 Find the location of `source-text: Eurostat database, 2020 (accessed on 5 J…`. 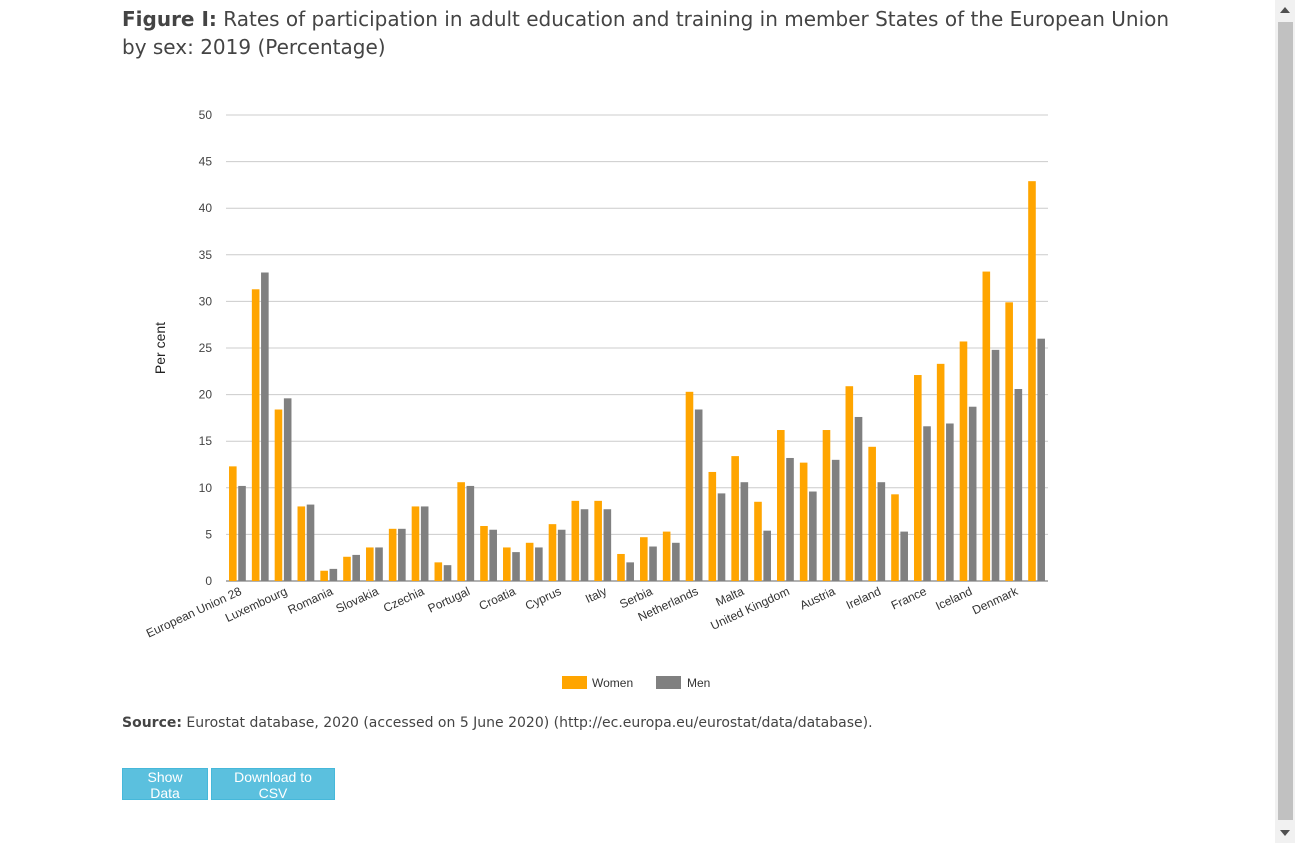

source-text: Eurostat database, 2020 (accessed on 5 J… is located at coordinates (529, 723).